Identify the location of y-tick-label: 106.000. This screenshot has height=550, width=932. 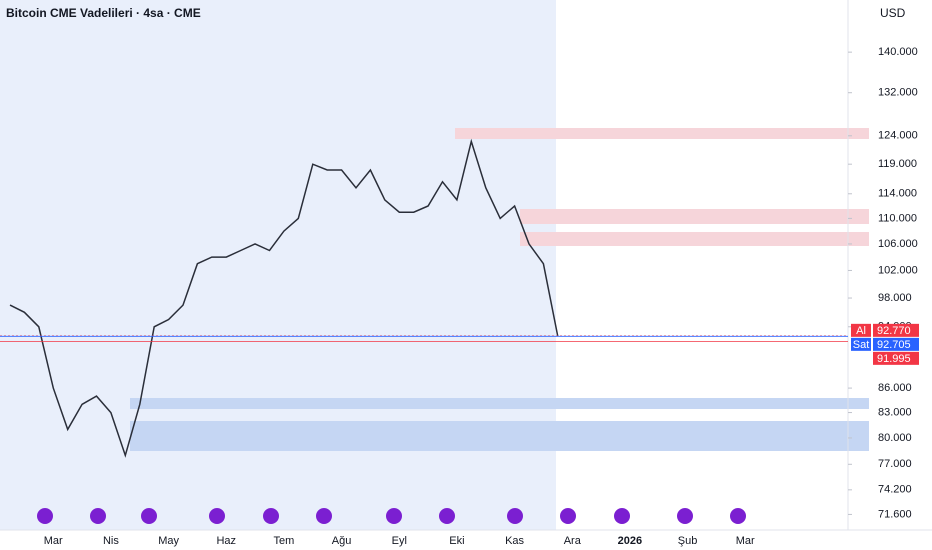
(898, 244).